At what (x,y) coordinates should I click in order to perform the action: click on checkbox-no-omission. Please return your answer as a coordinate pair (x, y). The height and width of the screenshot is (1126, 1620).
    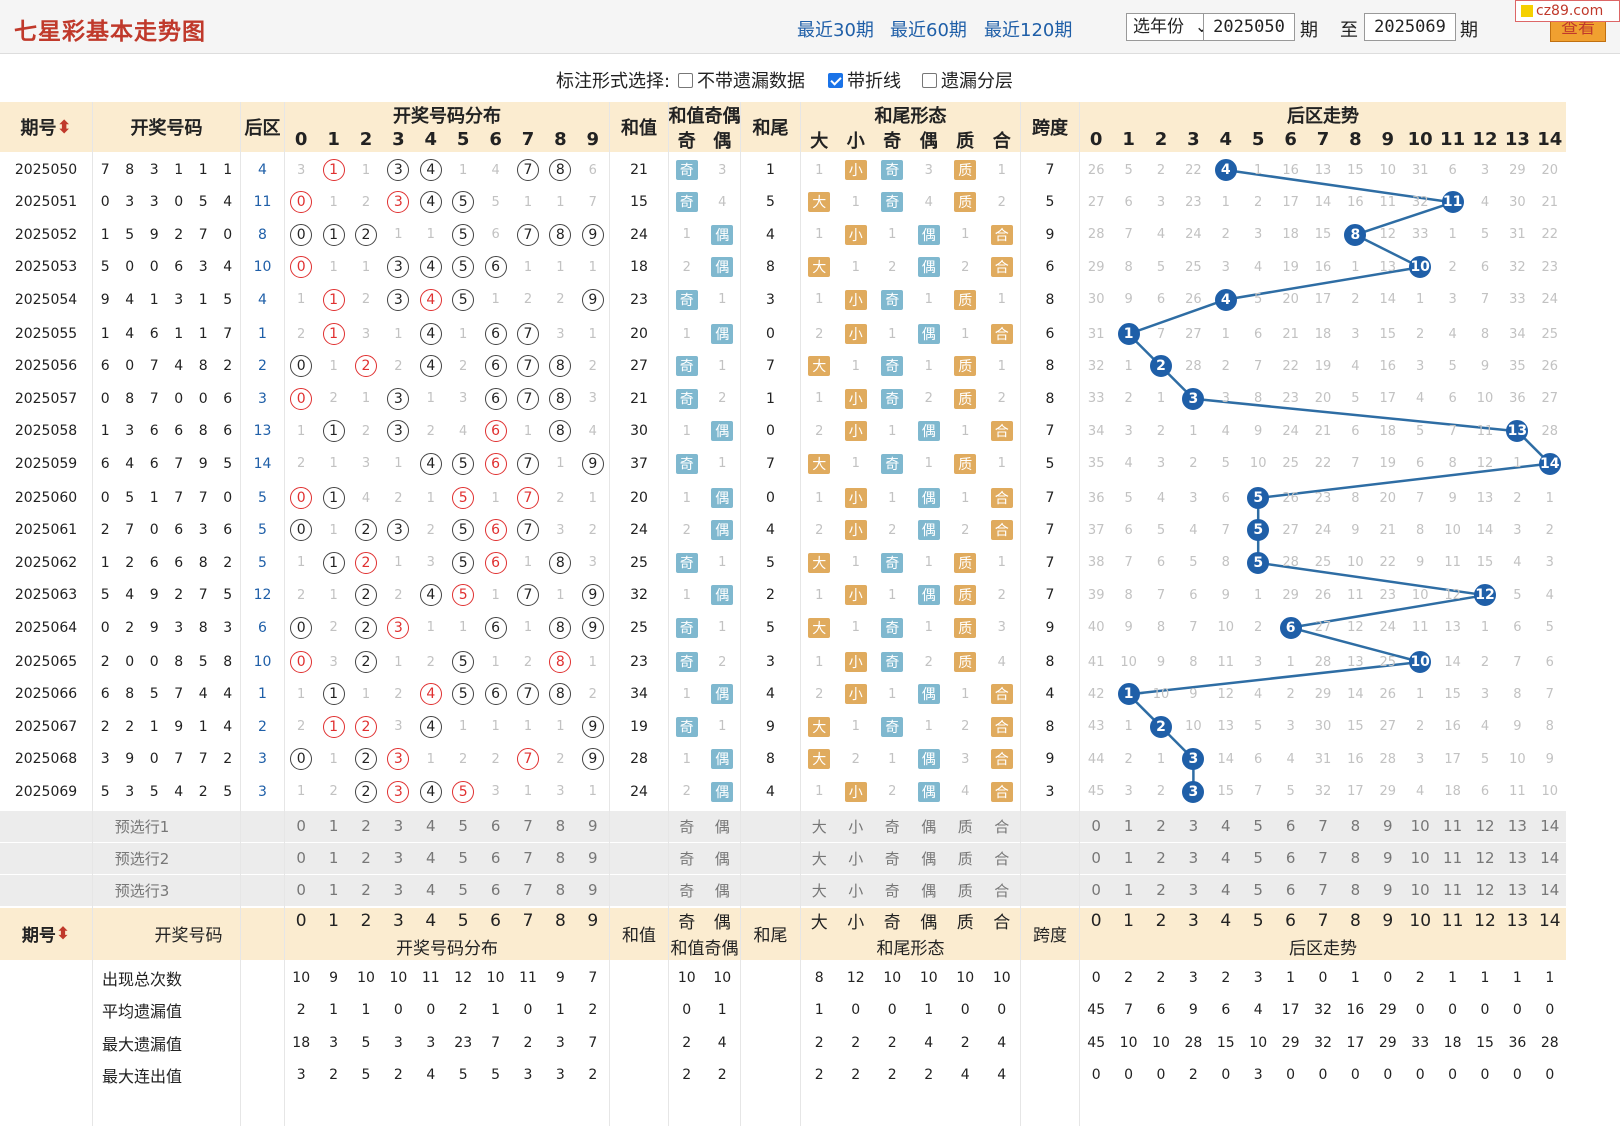
    Looking at the image, I should click on (685, 80).